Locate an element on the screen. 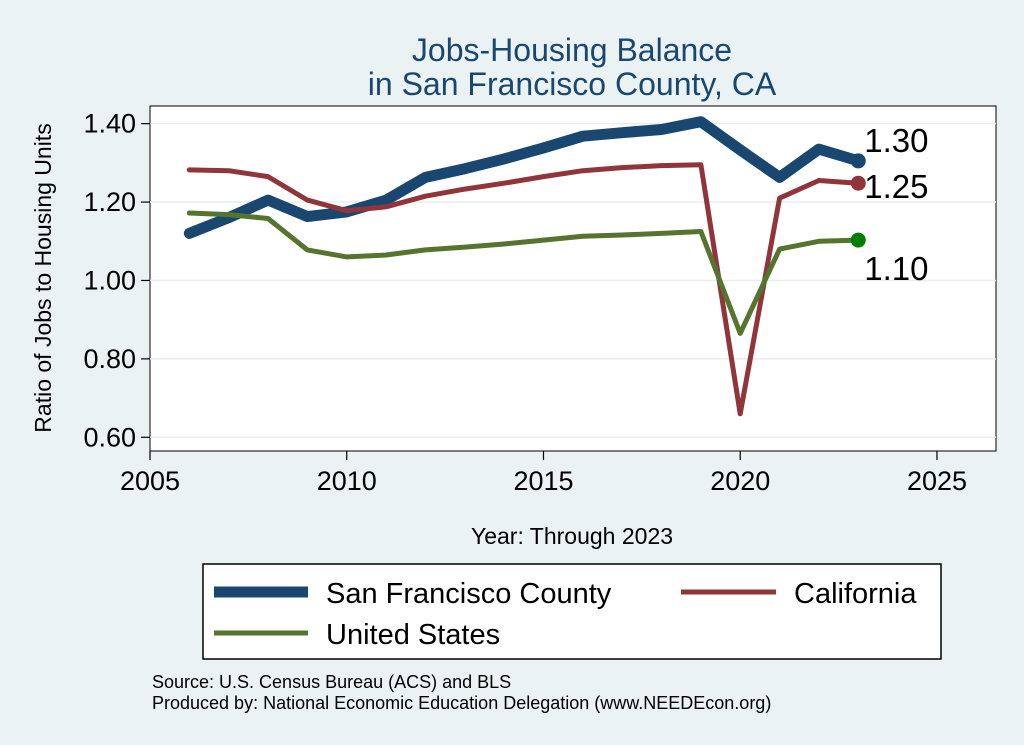  series-line-united-states is located at coordinates (523, 273).